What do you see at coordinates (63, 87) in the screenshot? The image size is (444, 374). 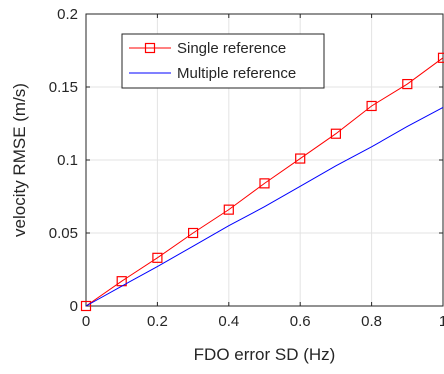 I see `y-tick-label: 0.15` at bounding box center [63, 87].